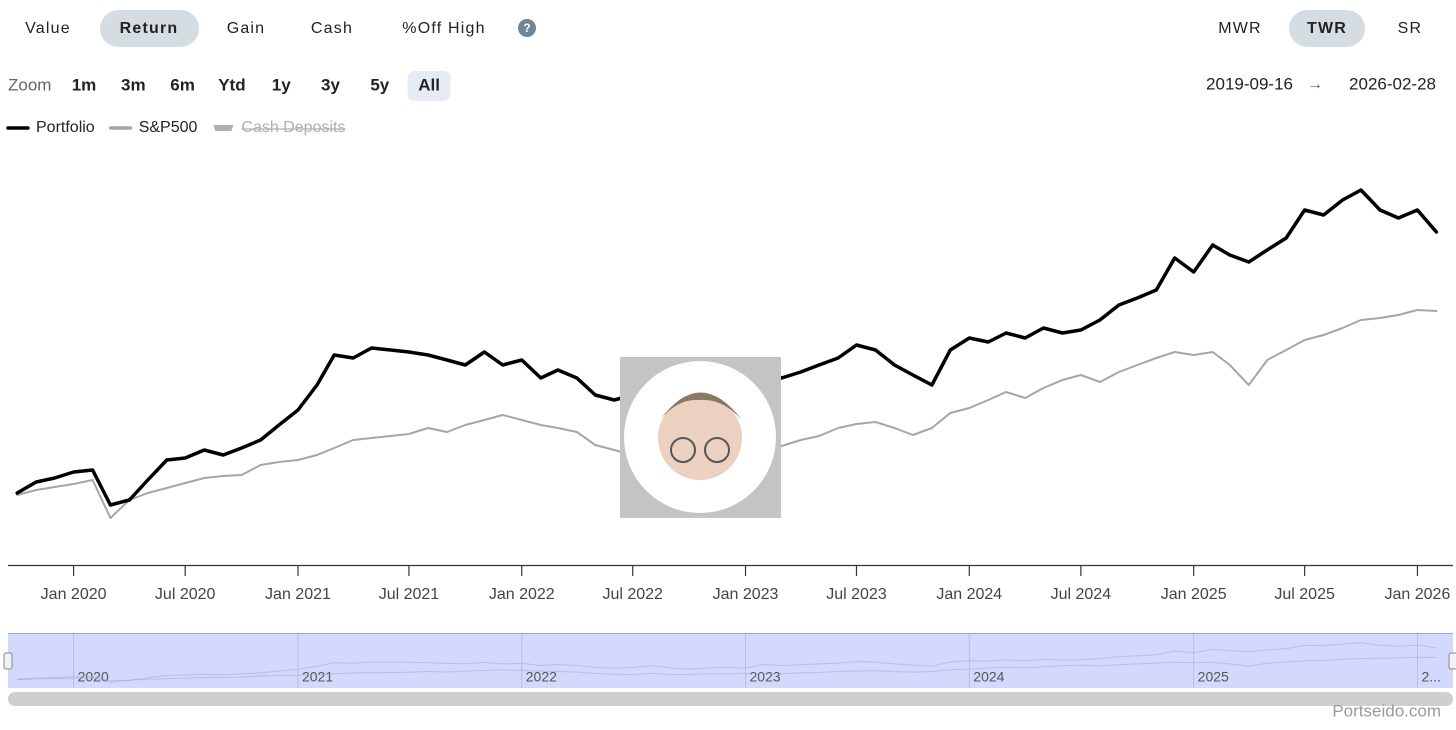 The image size is (1456, 730). Describe the element at coordinates (541, 677) in the screenshot. I see `navigator-label: 2022` at that location.